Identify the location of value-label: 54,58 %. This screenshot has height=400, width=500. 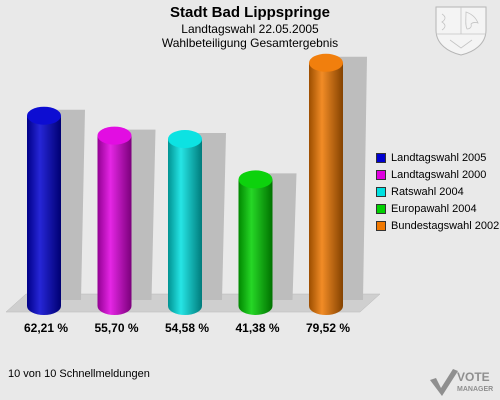
(187, 328).